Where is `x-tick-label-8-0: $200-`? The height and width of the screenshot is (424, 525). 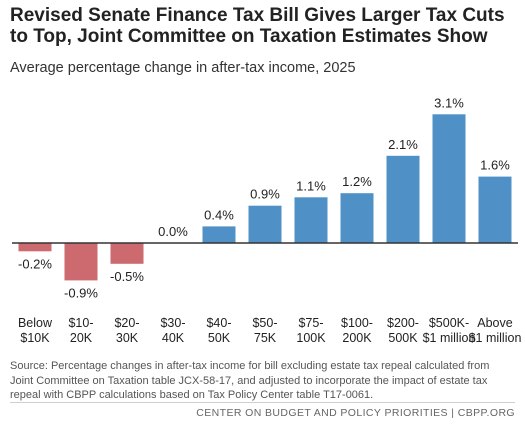 x-tick-label-8-0: $200- is located at coordinates (403, 323).